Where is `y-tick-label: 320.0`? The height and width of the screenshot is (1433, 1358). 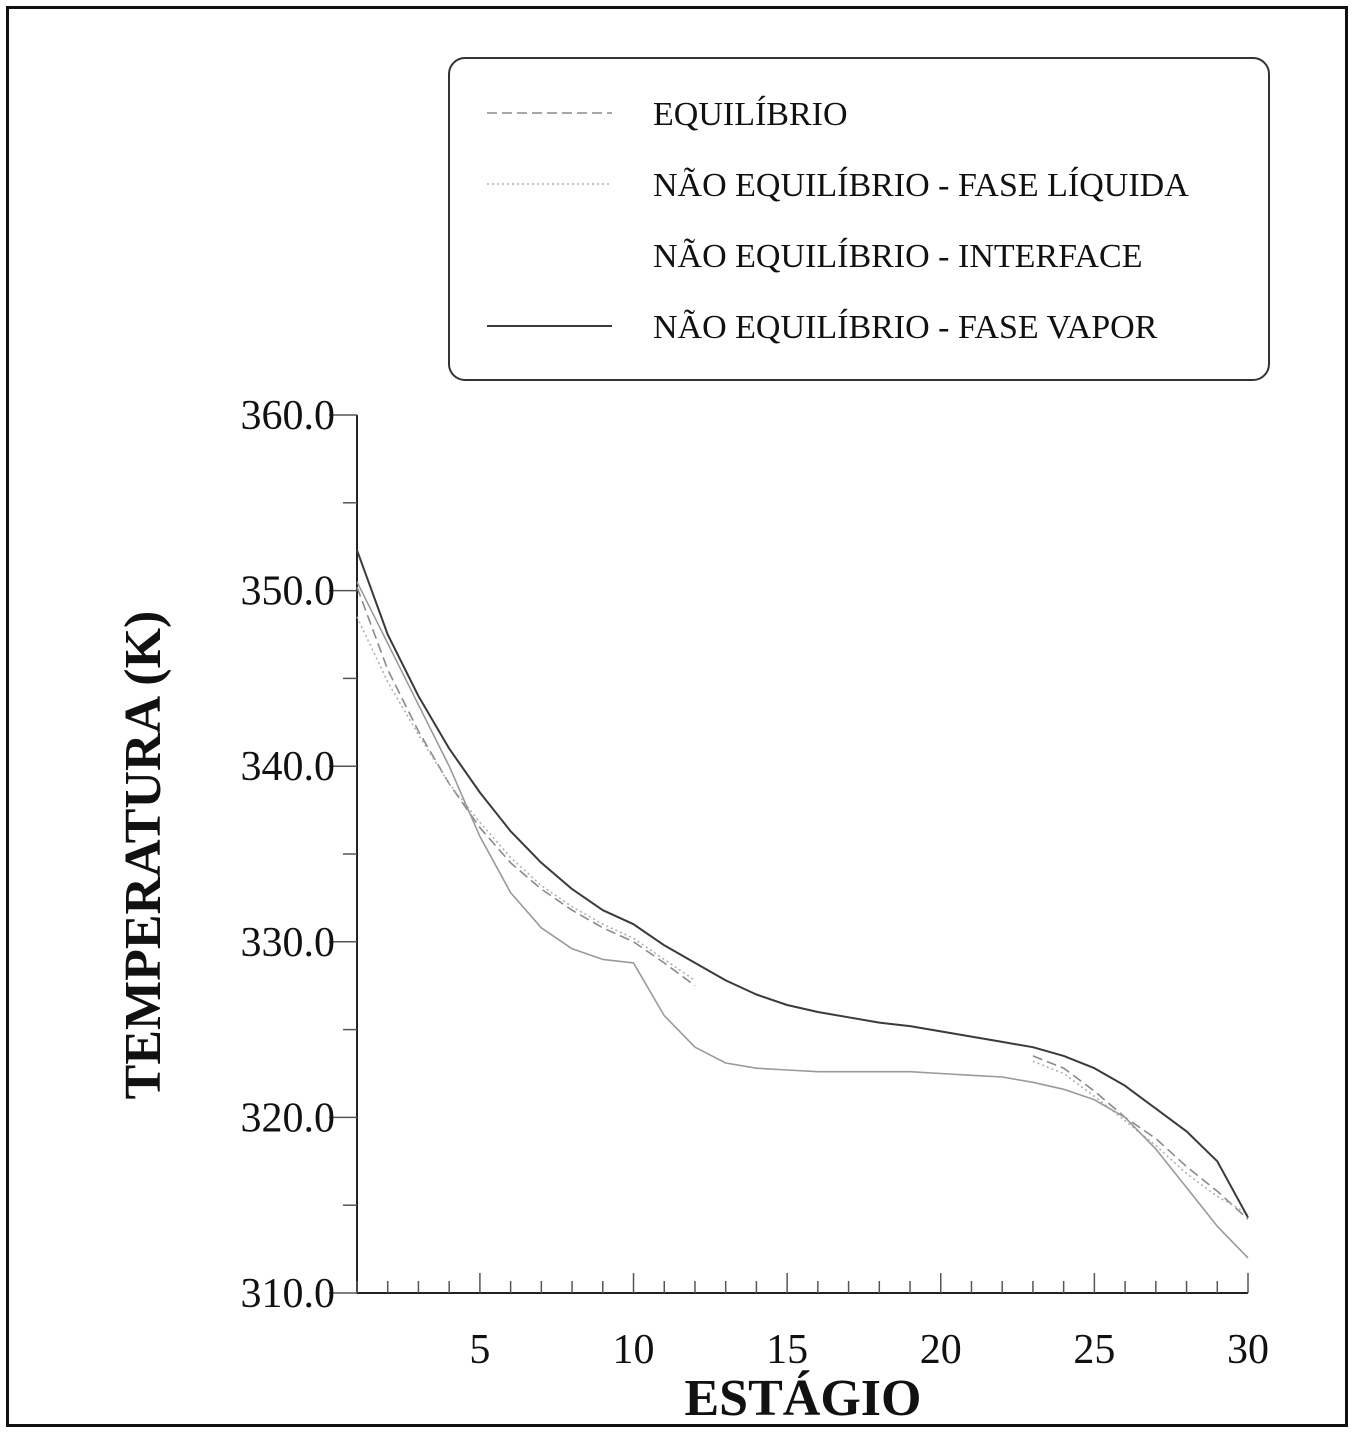 y-tick-label: 320.0 is located at coordinates (288, 1118).